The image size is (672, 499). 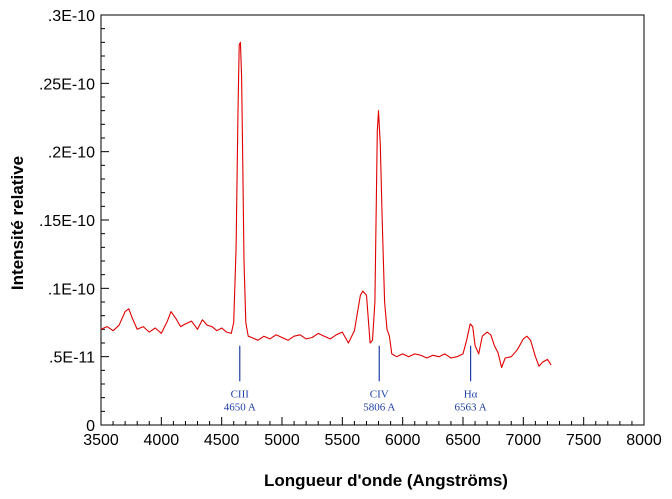 I want to click on y-axis-title: Intensité relative, so click(x=17, y=223).